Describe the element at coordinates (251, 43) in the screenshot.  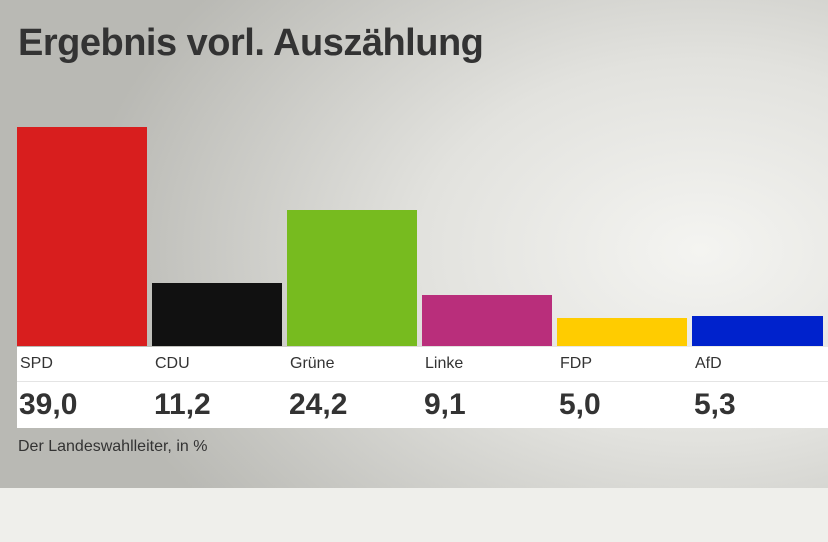
I see `chart-title: Ergebnis vorl. Auszählung` at that location.